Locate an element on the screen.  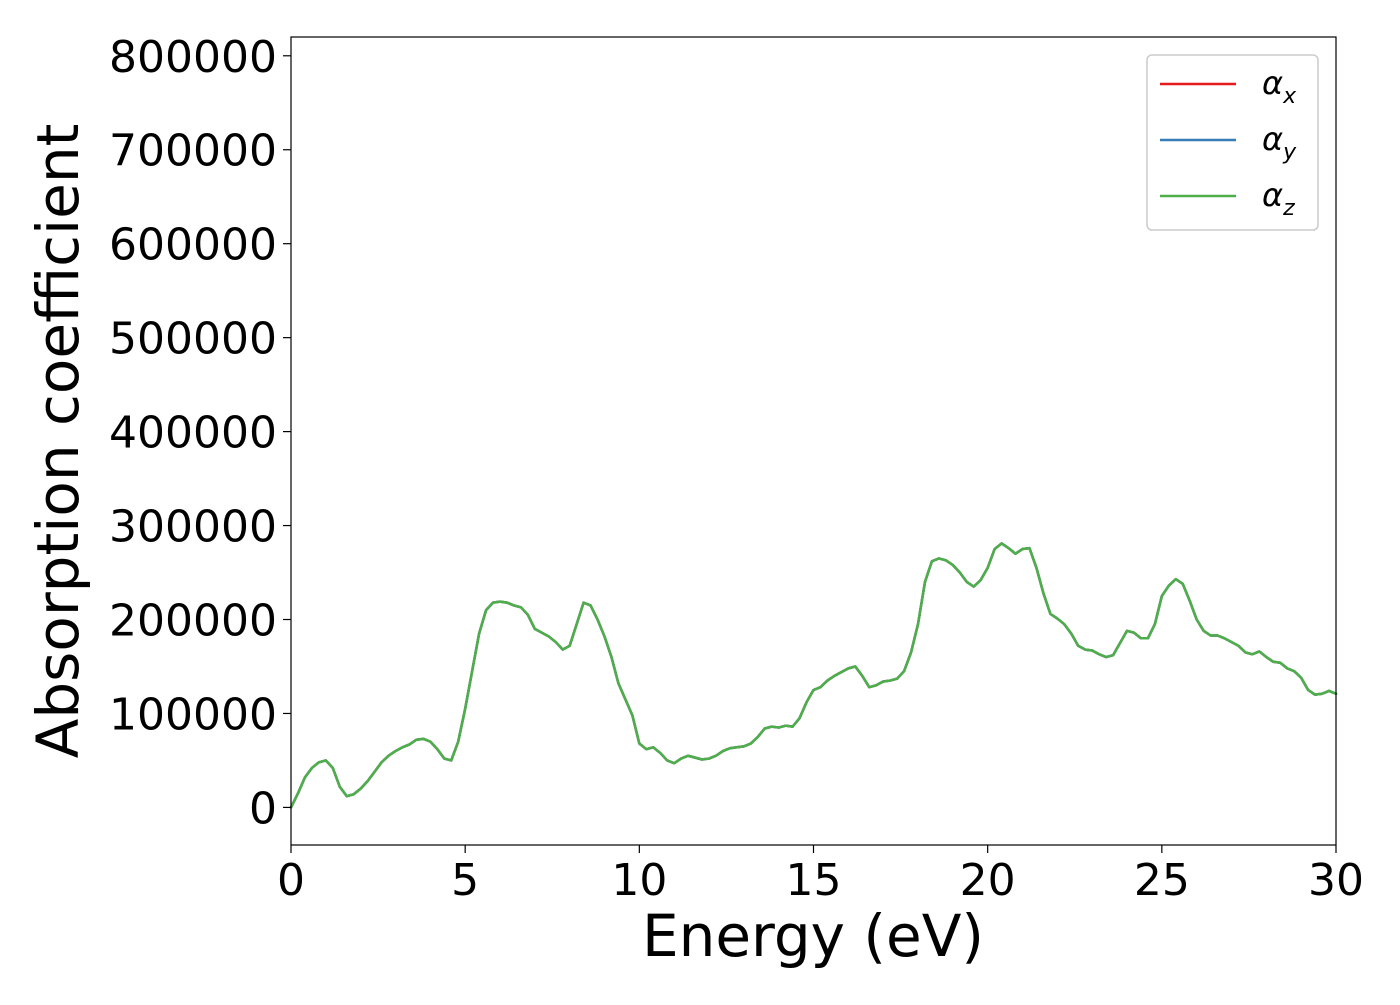
x-tick-label: 20 is located at coordinates (988, 880).